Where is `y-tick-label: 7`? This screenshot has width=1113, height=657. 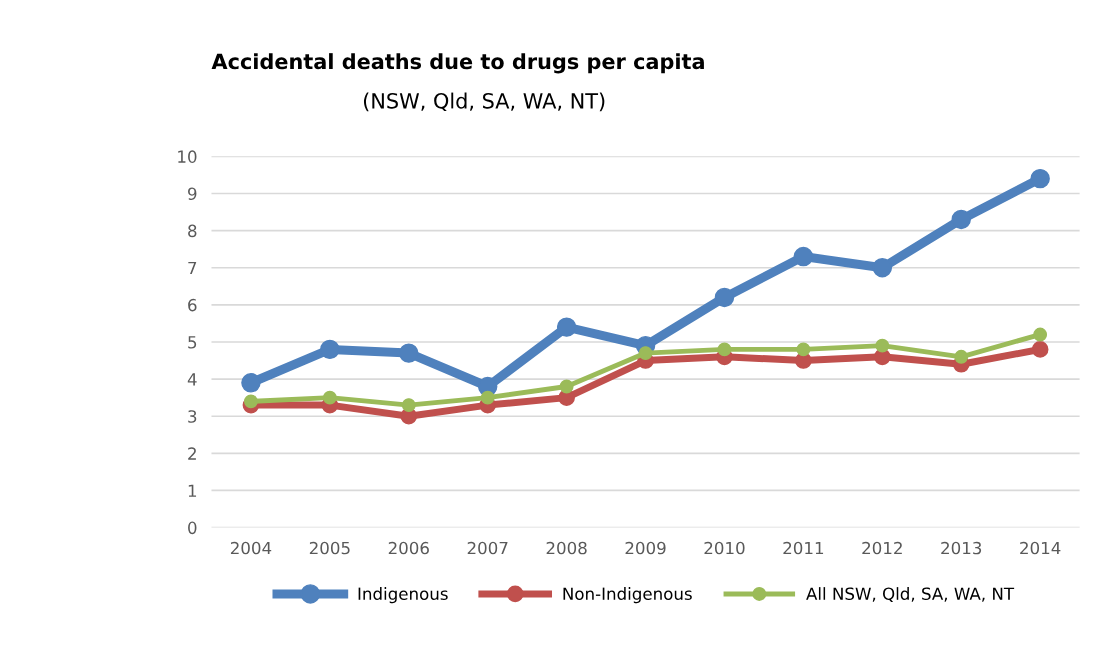 y-tick-label: 7 is located at coordinates (192, 268).